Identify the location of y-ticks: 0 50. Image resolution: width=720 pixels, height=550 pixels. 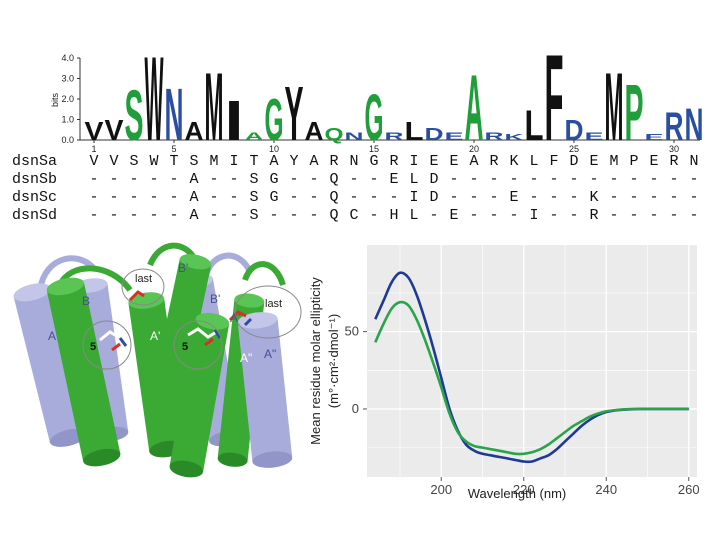
(356, 370).